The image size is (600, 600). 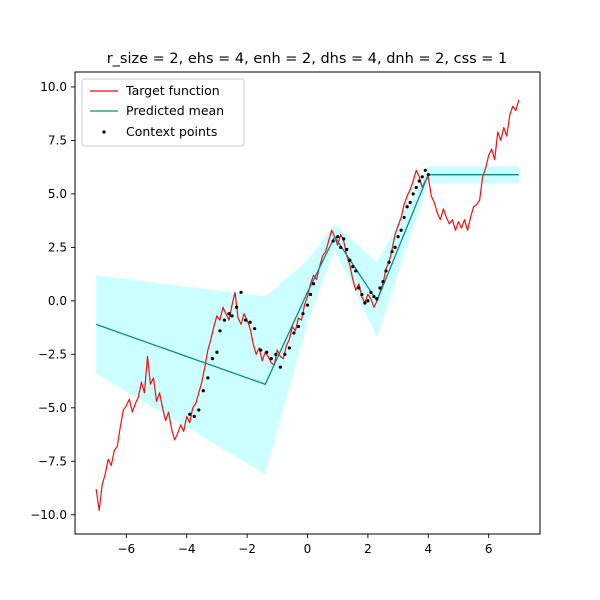 What do you see at coordinates (247, 549) in the screenshot?
I see `x-tick-label: −2` at bounding box center [247, 549].